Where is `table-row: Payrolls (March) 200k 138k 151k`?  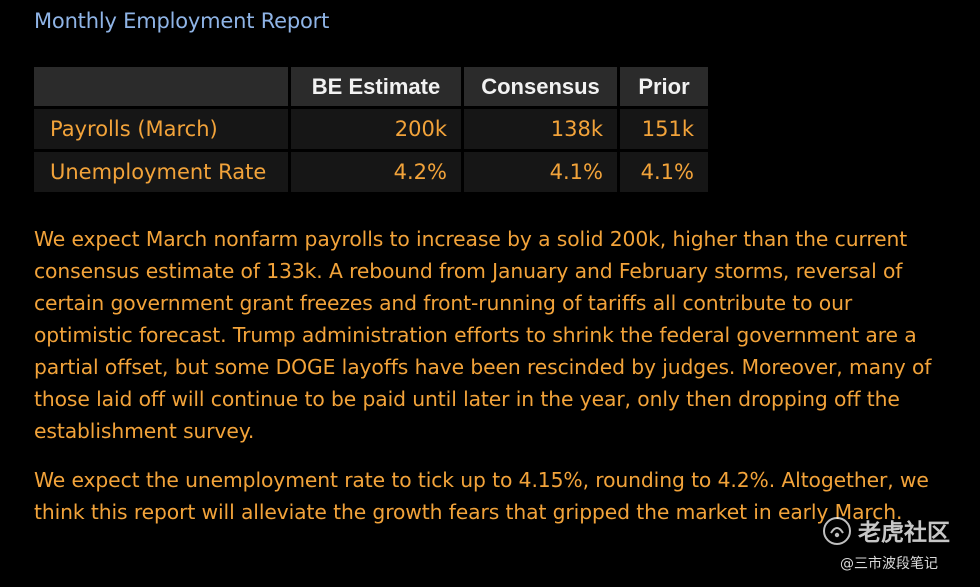 table-row: Payrolls (March) 200k 138k 151k is located at coordinates (371, 129).